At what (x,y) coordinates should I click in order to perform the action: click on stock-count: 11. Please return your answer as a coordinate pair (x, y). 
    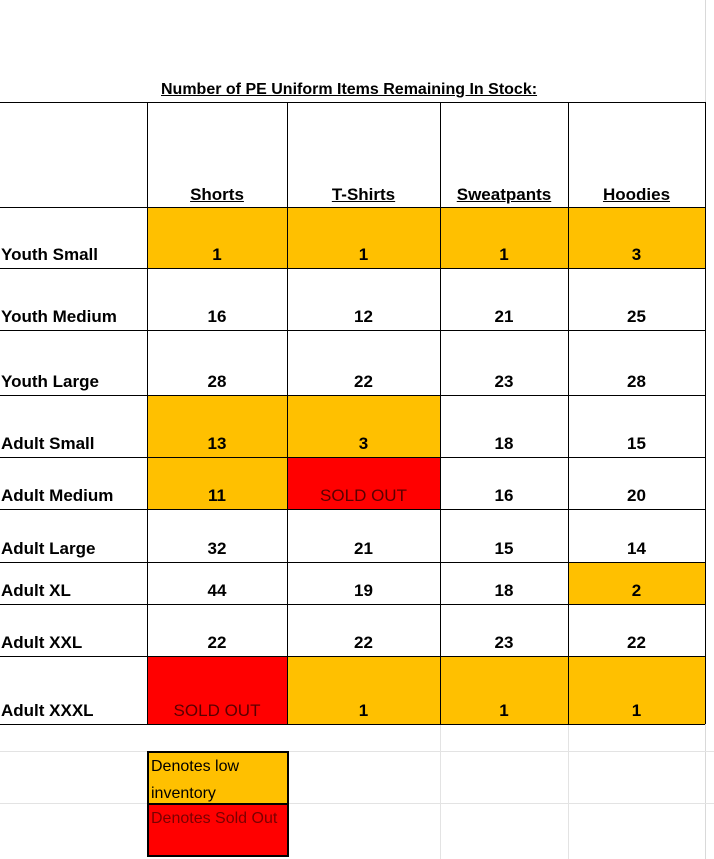
    Looking at the image, I should click on (217, 495).